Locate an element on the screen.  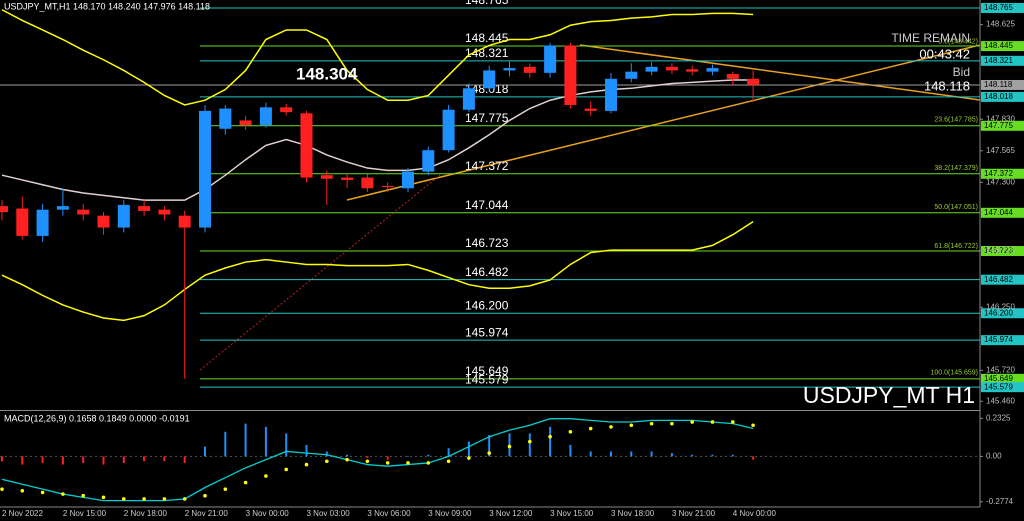
level-box-label: 147.775 is located at coordinates (998, 125).